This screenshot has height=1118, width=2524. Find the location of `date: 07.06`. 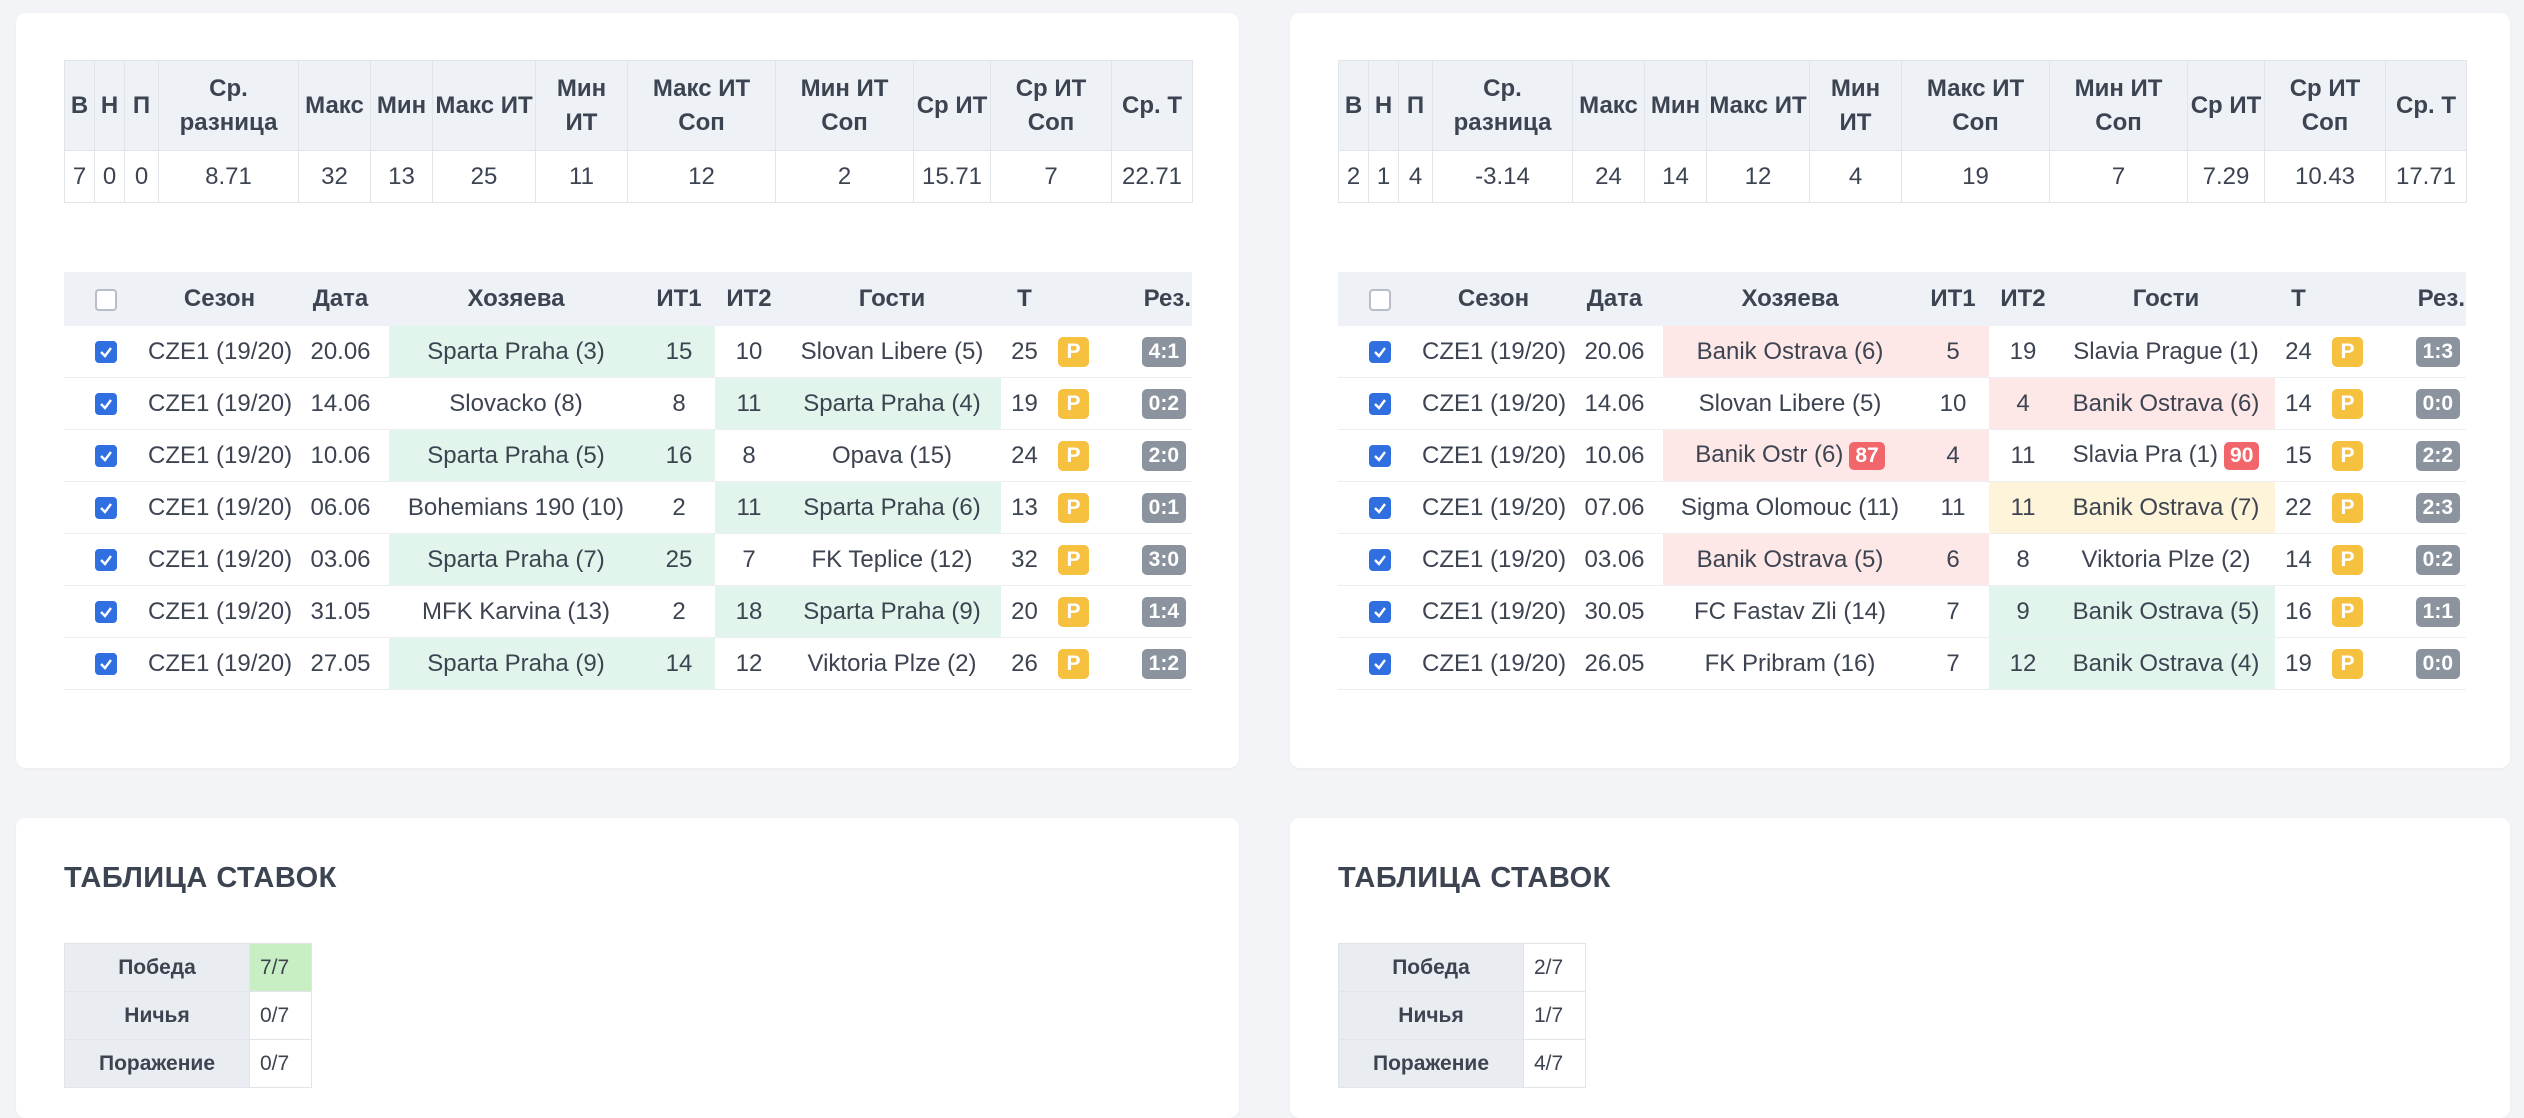

date: 07.06 is located at coordinates (1614, 507).